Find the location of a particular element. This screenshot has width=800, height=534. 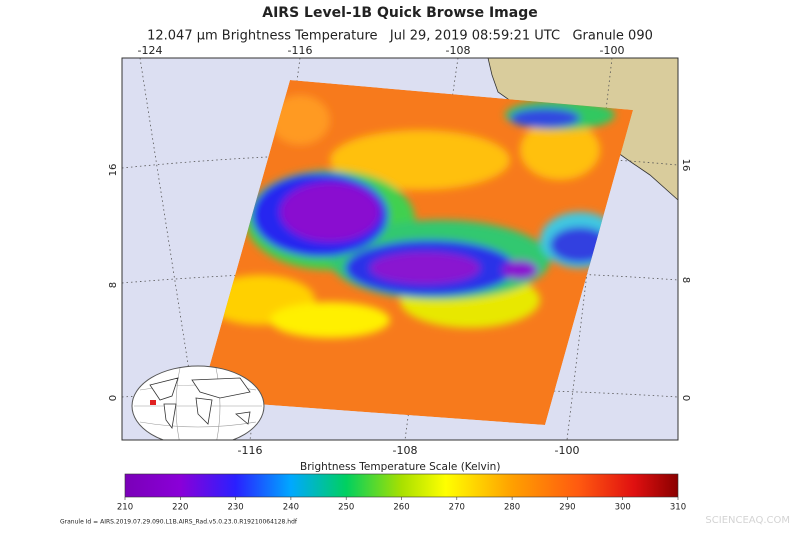

colorbar-tick-label: 230 is located at coordinates (235, 508).